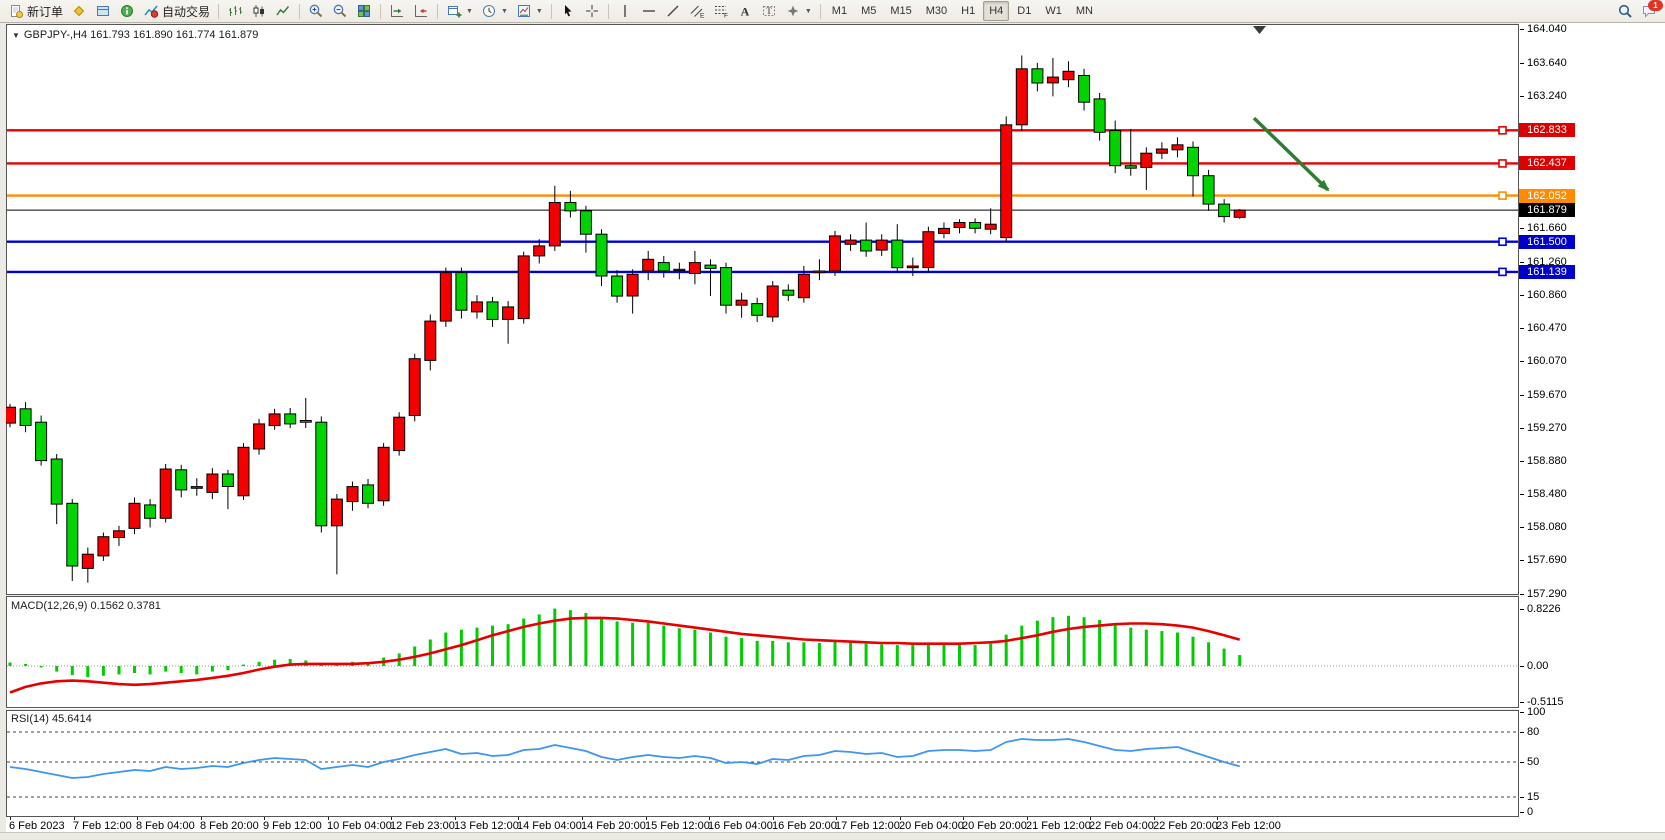  Describe the element at coordinates (1053, 11) in the screenshot. I see `timeframe-button-w1: W1` at that location.